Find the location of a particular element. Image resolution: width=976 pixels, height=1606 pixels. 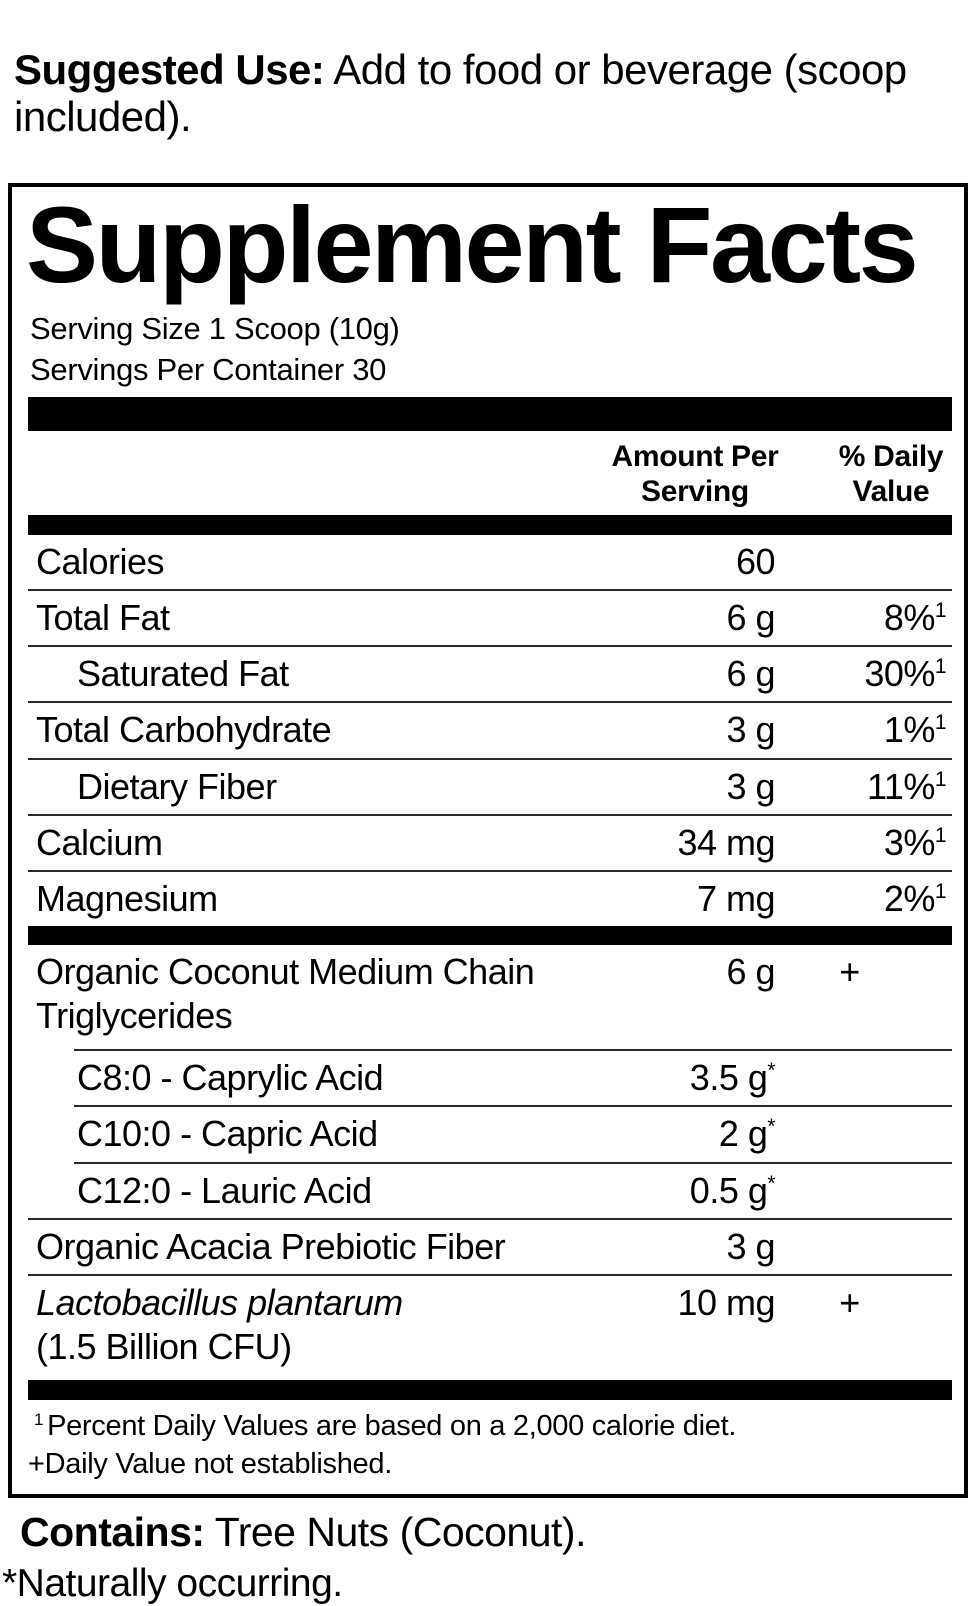

nutrient-name-line1: Total Fat is located at coordinates (103, 618).